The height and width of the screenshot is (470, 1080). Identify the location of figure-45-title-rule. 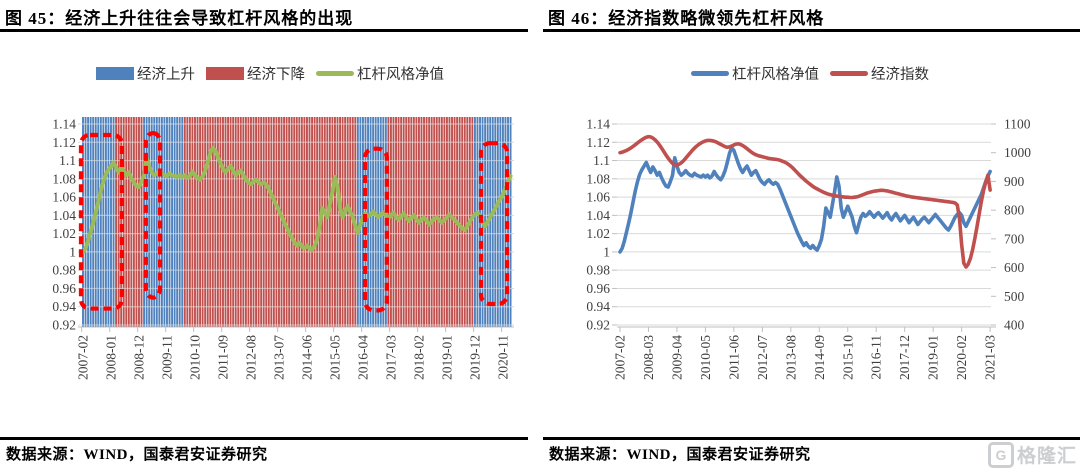
(264, 30).